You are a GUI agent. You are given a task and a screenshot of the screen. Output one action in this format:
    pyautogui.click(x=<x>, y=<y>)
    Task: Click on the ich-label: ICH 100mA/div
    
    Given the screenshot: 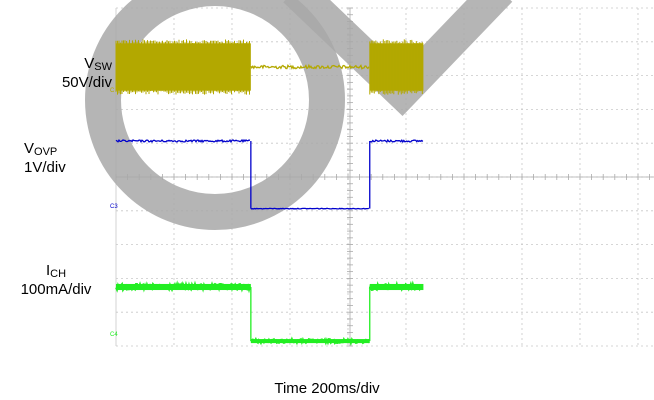 What is the action you would take?
    pyautogui.click(x=56, y=280)
    